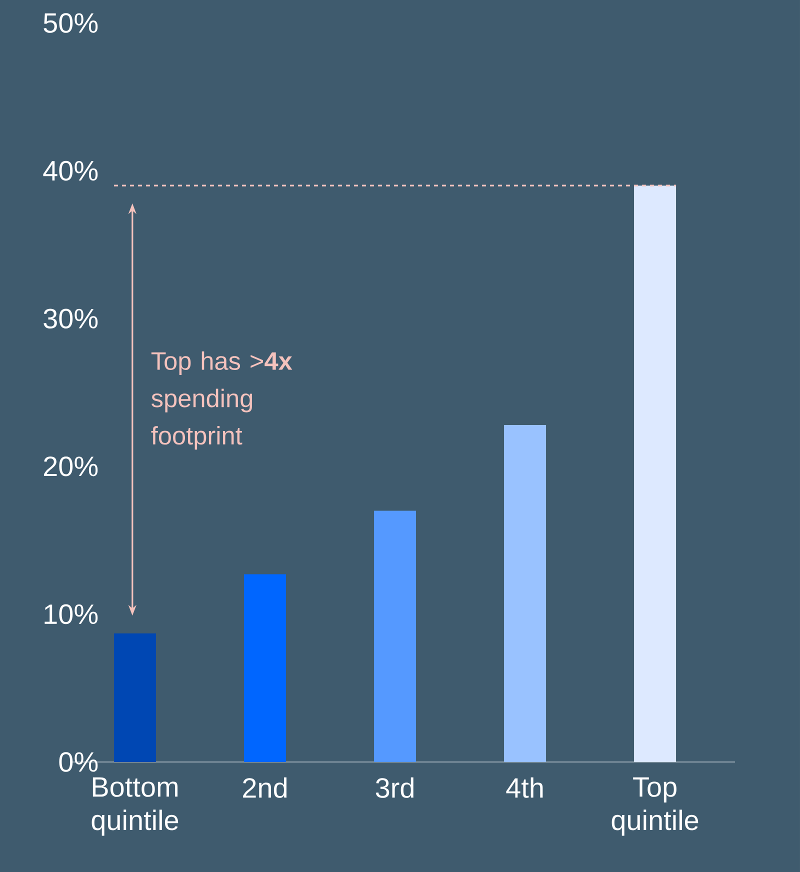 The image size is (800, 872). What do you see at coordinates (71, 318) in the screenshot?
I see `y-tick-label: 30%` at bounding box center [71, 318].